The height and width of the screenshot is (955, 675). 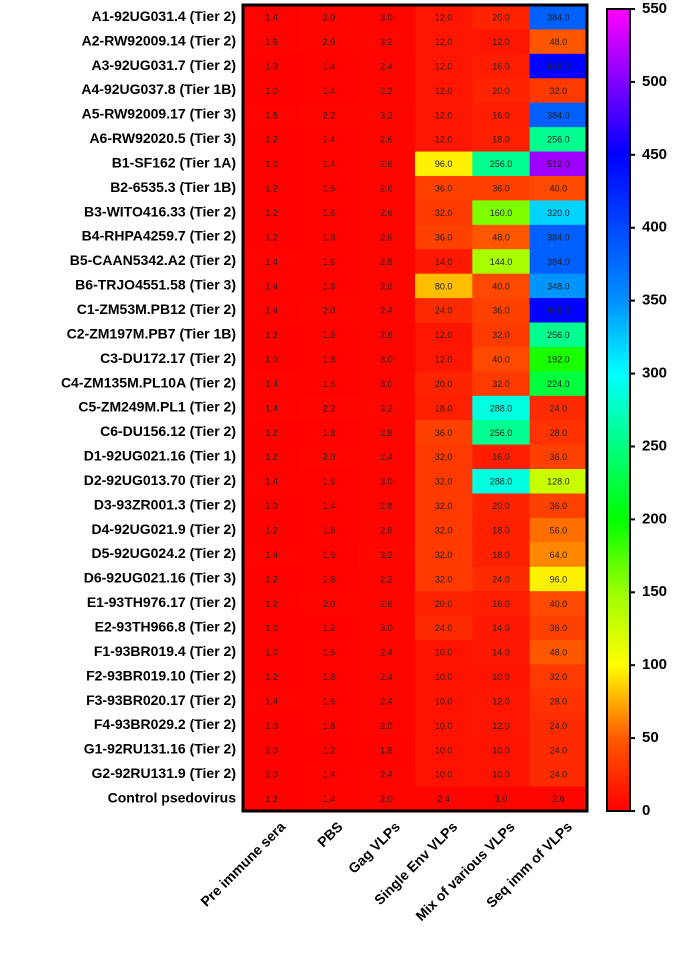 I want to click on cell-label: 40.0, so click(x=501, y=360).